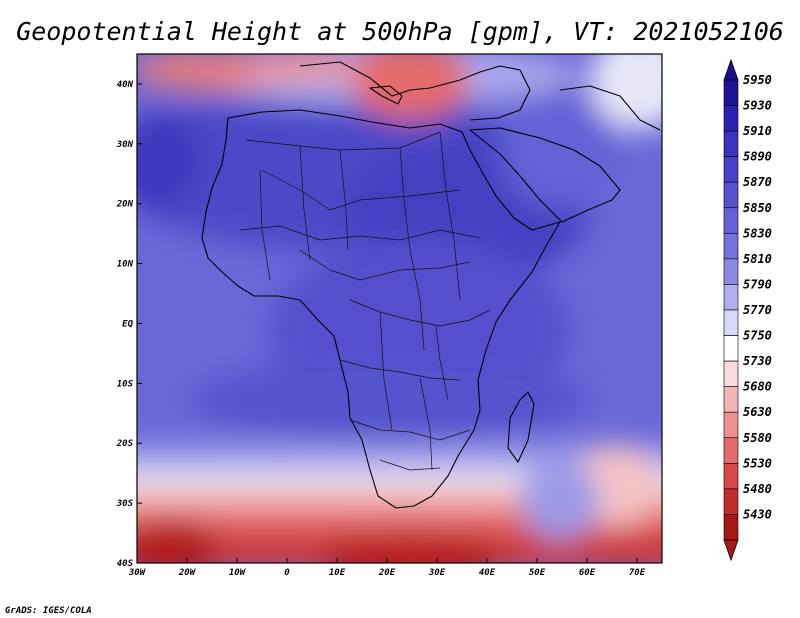  I want to click on lat-tick-label: 30N, so click(125, 145).